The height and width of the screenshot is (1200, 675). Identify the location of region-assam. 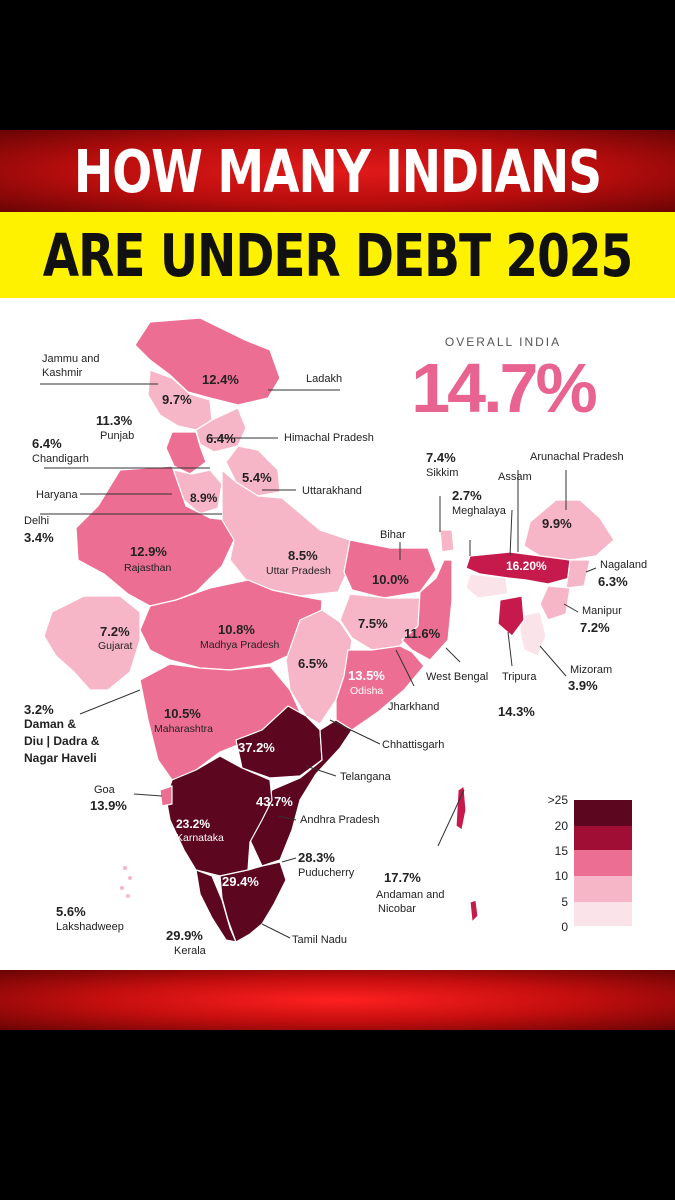
(518, 568).